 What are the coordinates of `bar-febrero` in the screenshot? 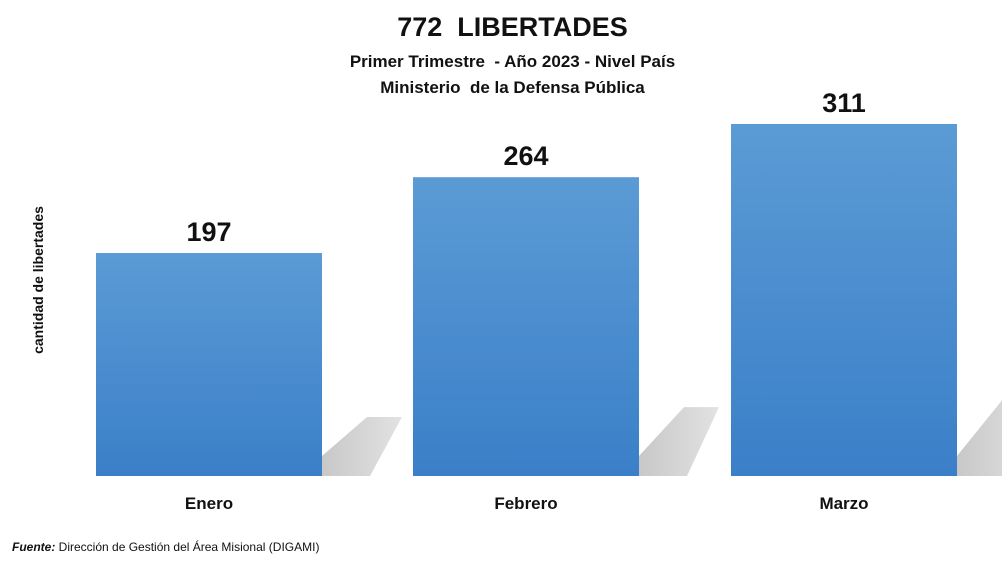 It's located at (526, 326).